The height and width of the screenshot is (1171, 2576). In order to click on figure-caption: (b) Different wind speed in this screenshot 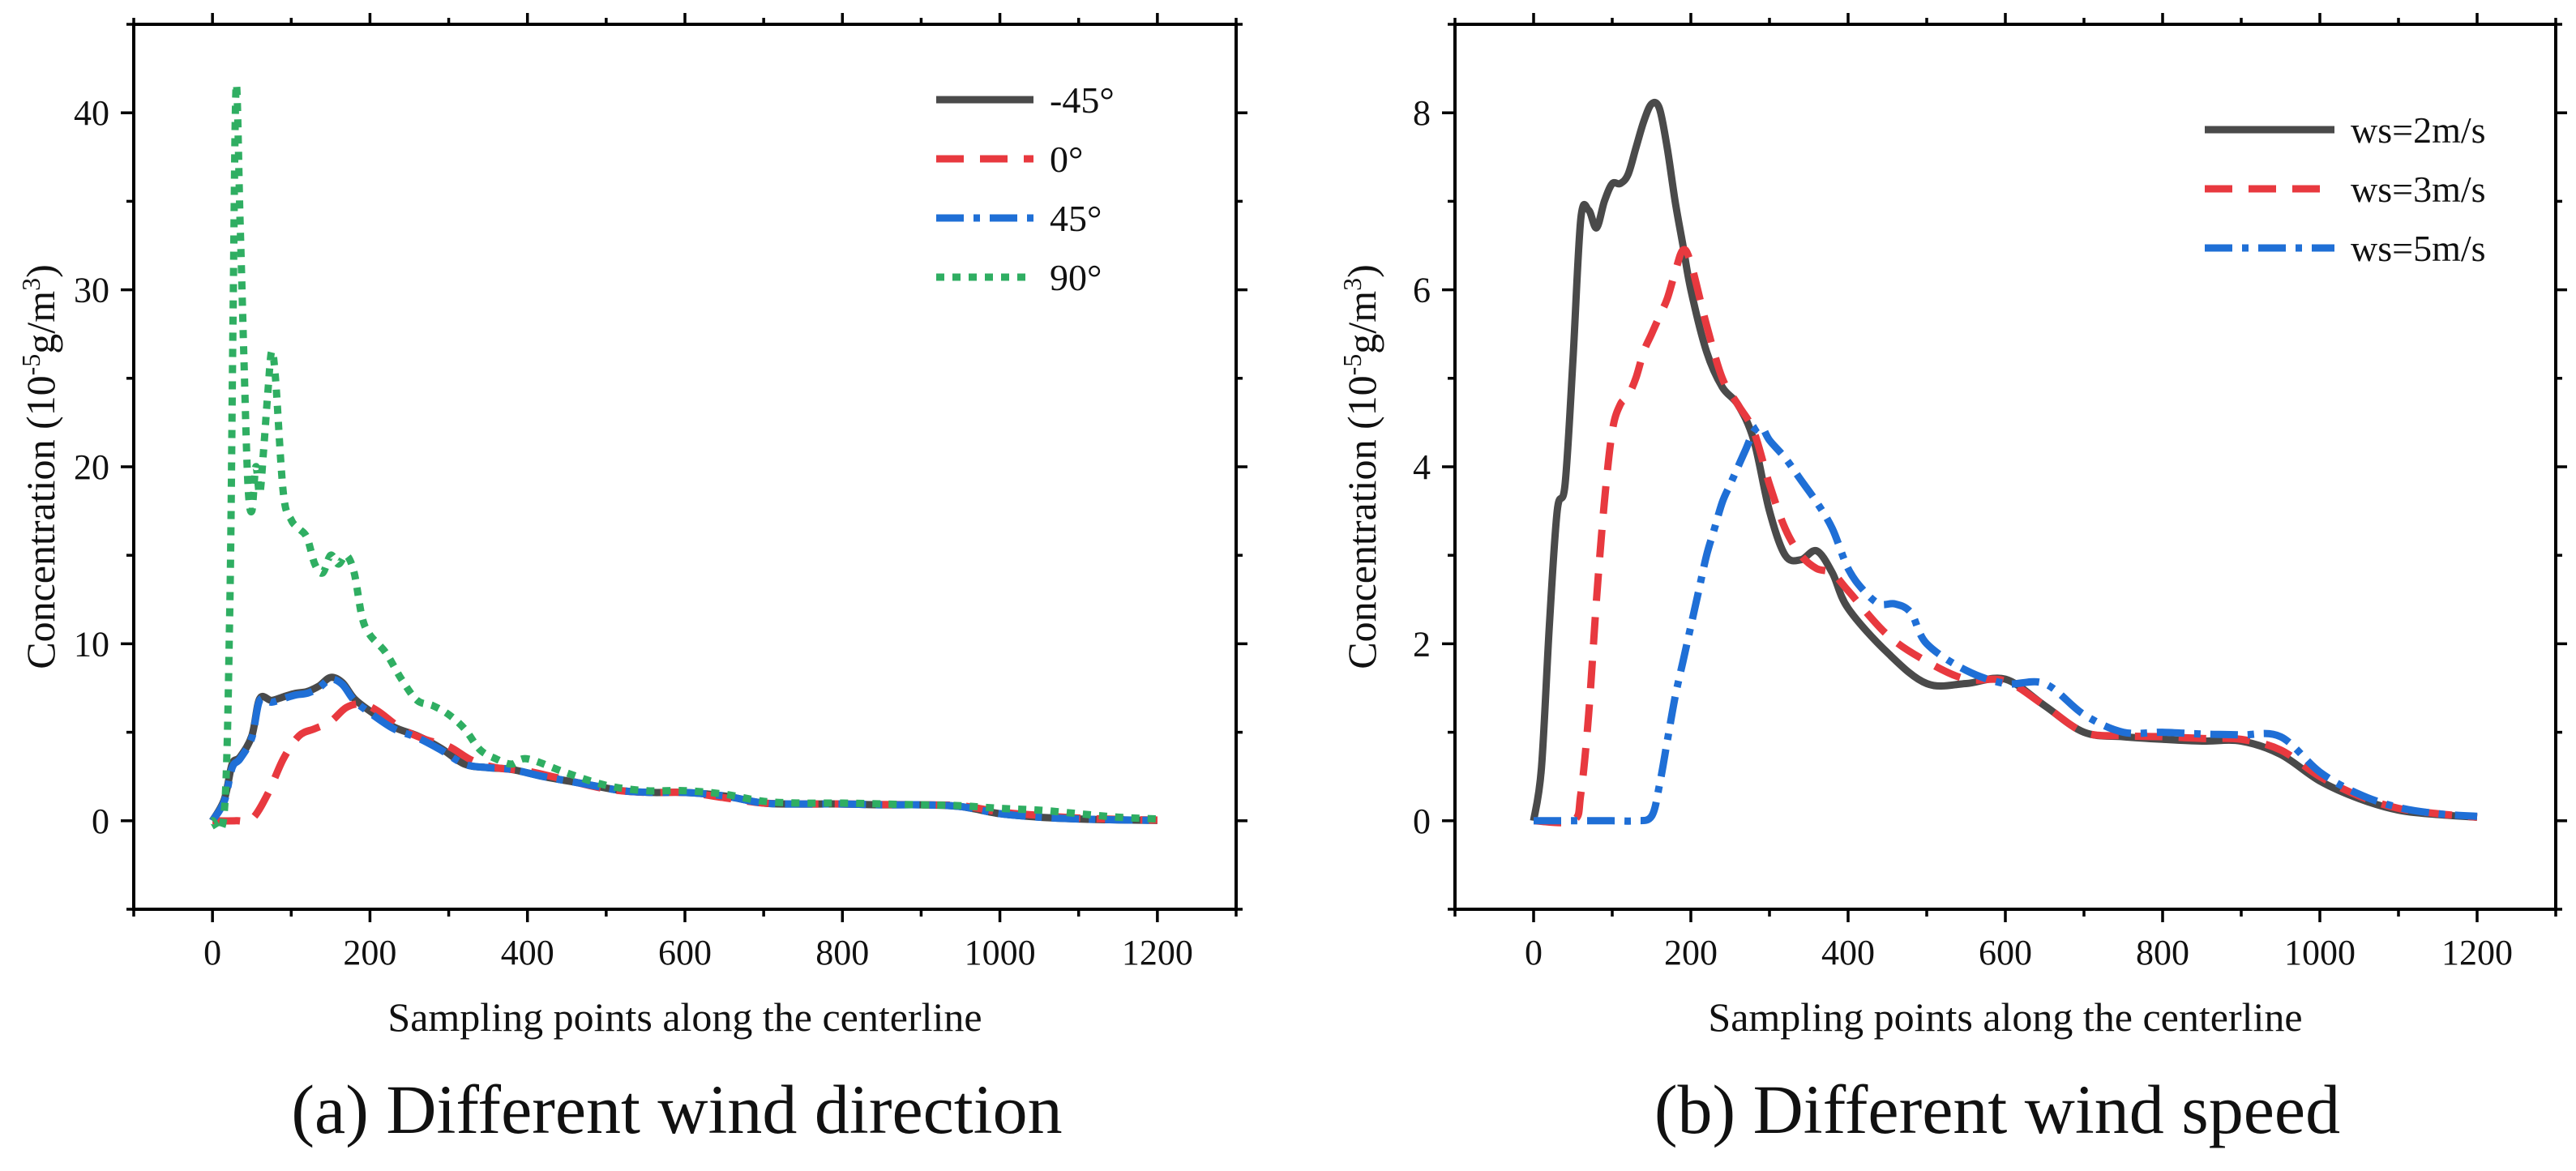, I will do `click(1997, 1109)`.